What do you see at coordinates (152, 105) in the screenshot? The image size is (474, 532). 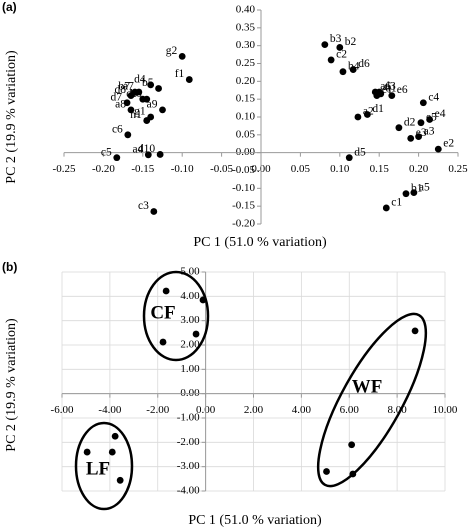 I see `point-label: a9` at bounding box center [152, 105].